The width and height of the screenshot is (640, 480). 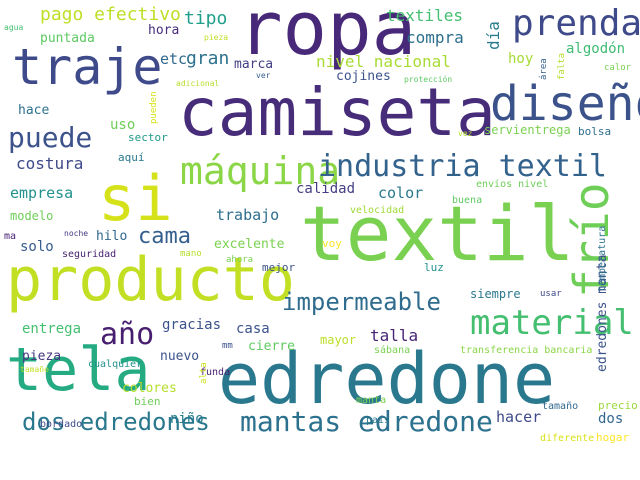 I want to click on word: sábana, so click(x=392, y=350).